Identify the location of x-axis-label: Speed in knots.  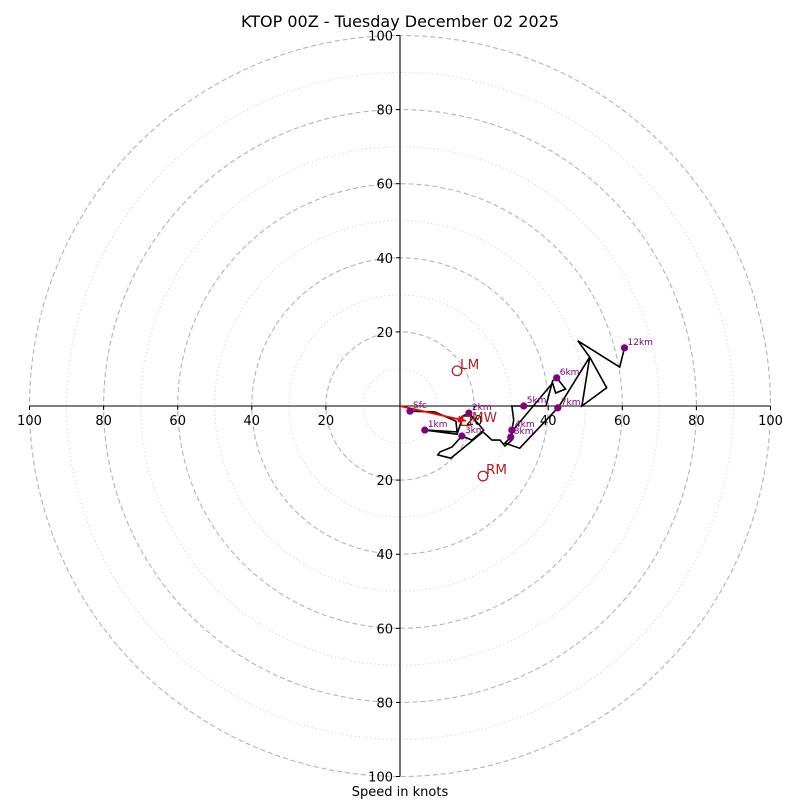
(400, 792).